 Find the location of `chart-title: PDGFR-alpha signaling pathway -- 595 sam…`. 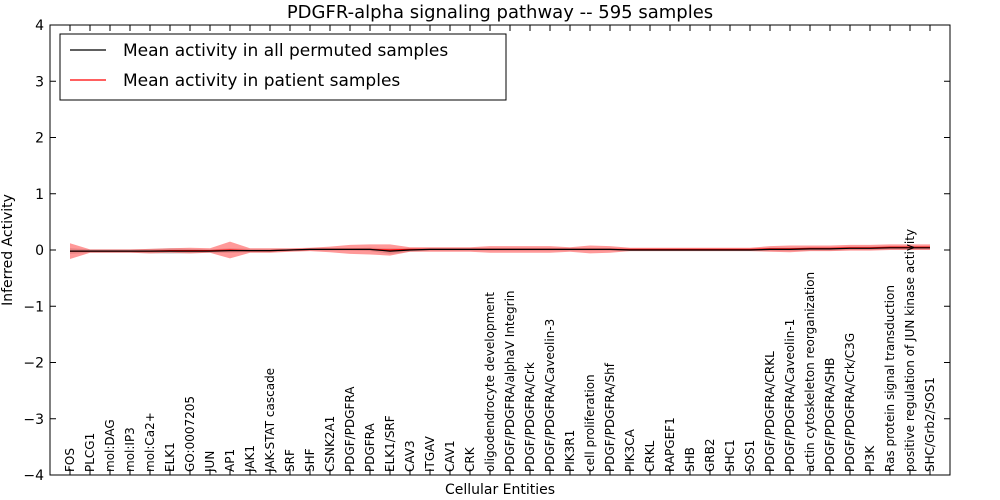

chart-title: PDGFR-alpha signaling pathway -- 595 sam… is located at coordinates (500, 12).